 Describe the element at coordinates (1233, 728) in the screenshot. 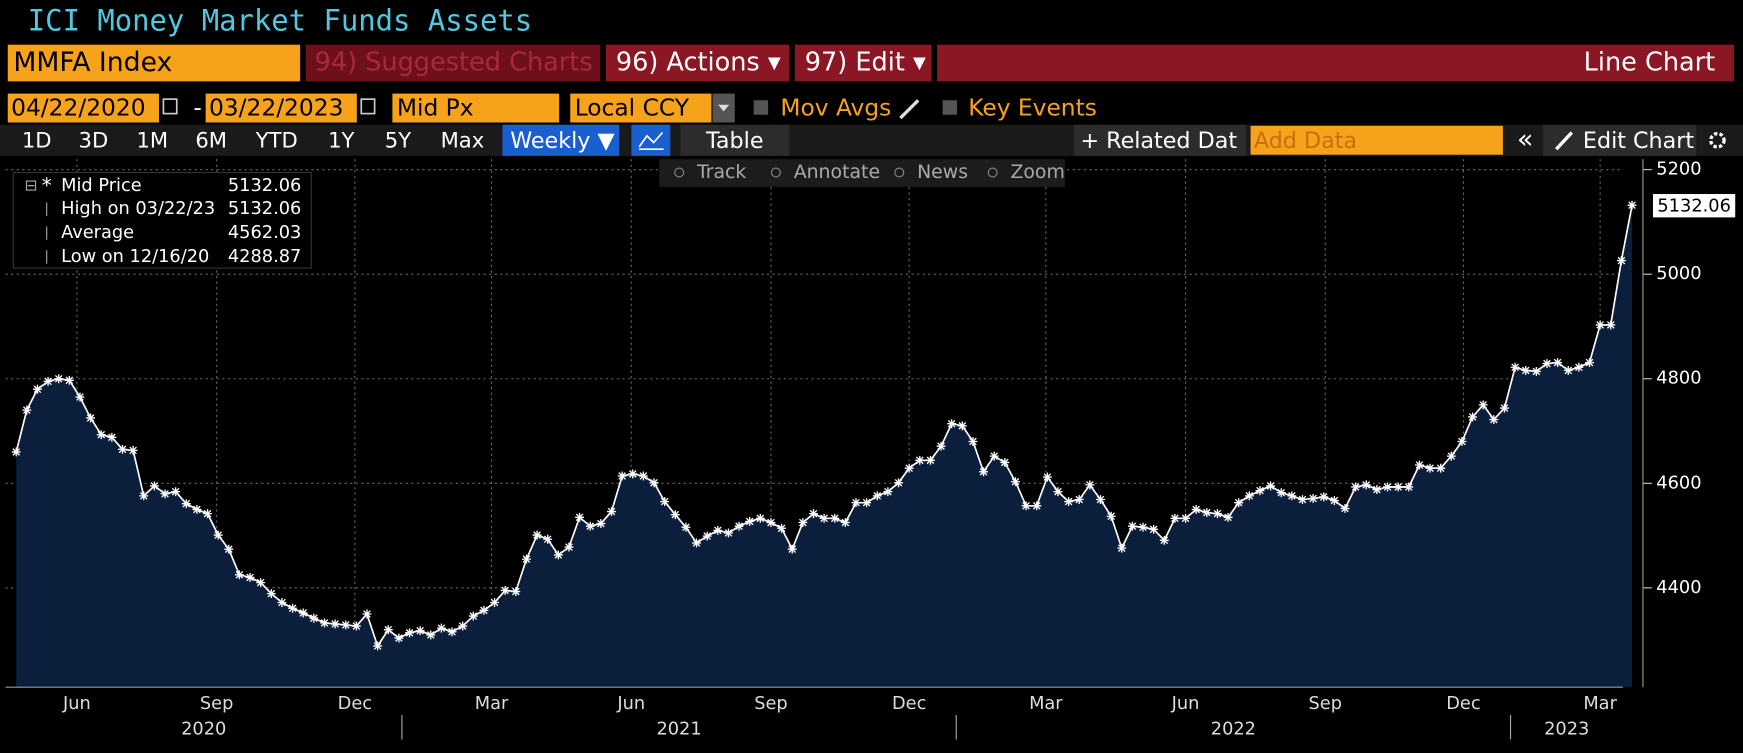

I see `year-label: 2022` at that location.